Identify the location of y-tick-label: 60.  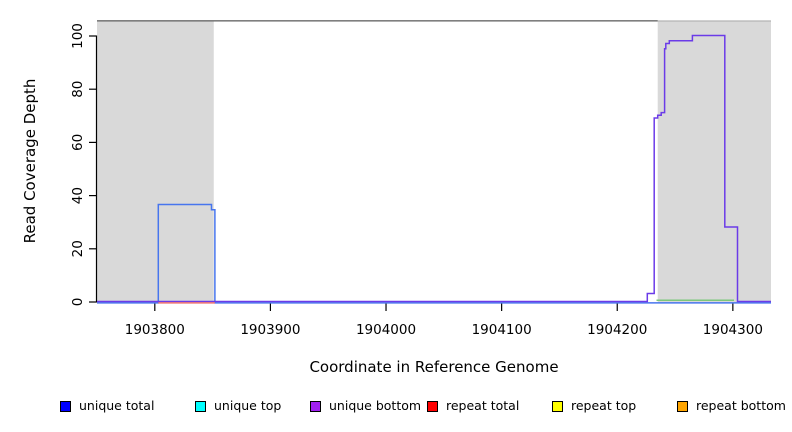
(78, 142).